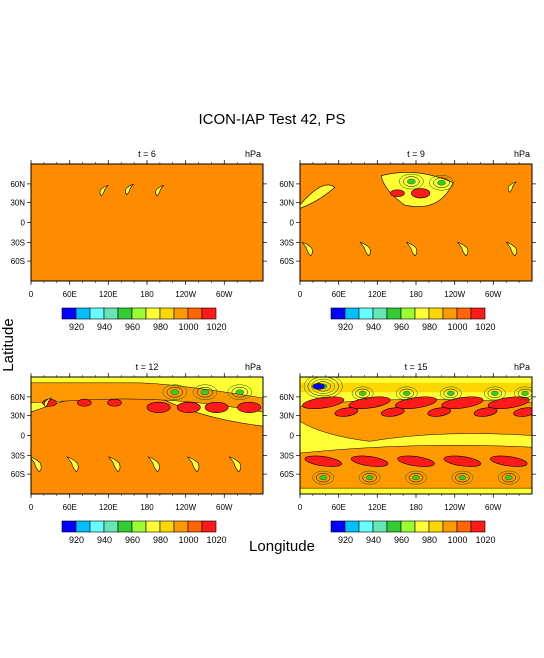  I want to click on contours, so click(132, 190).